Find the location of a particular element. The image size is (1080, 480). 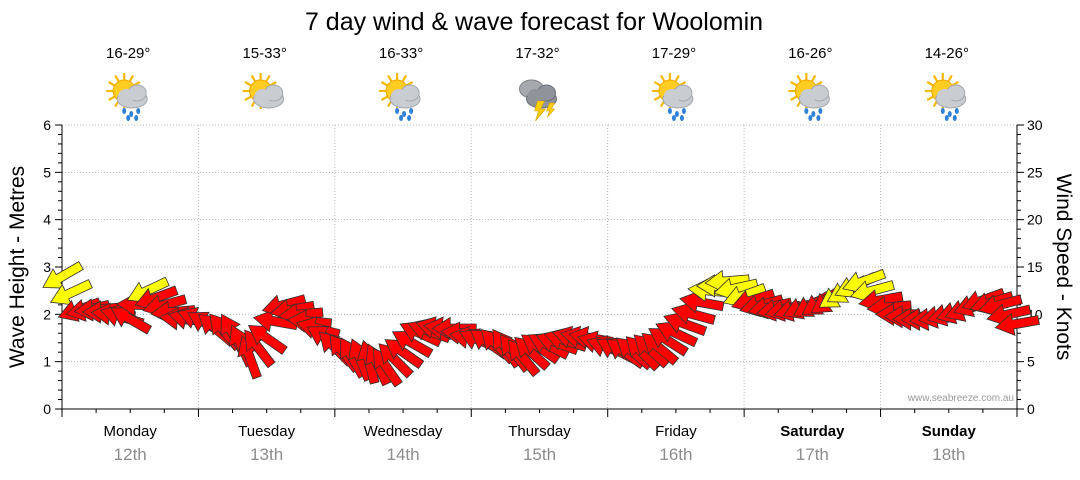

storm-icon is located at coordinates (538, 100).